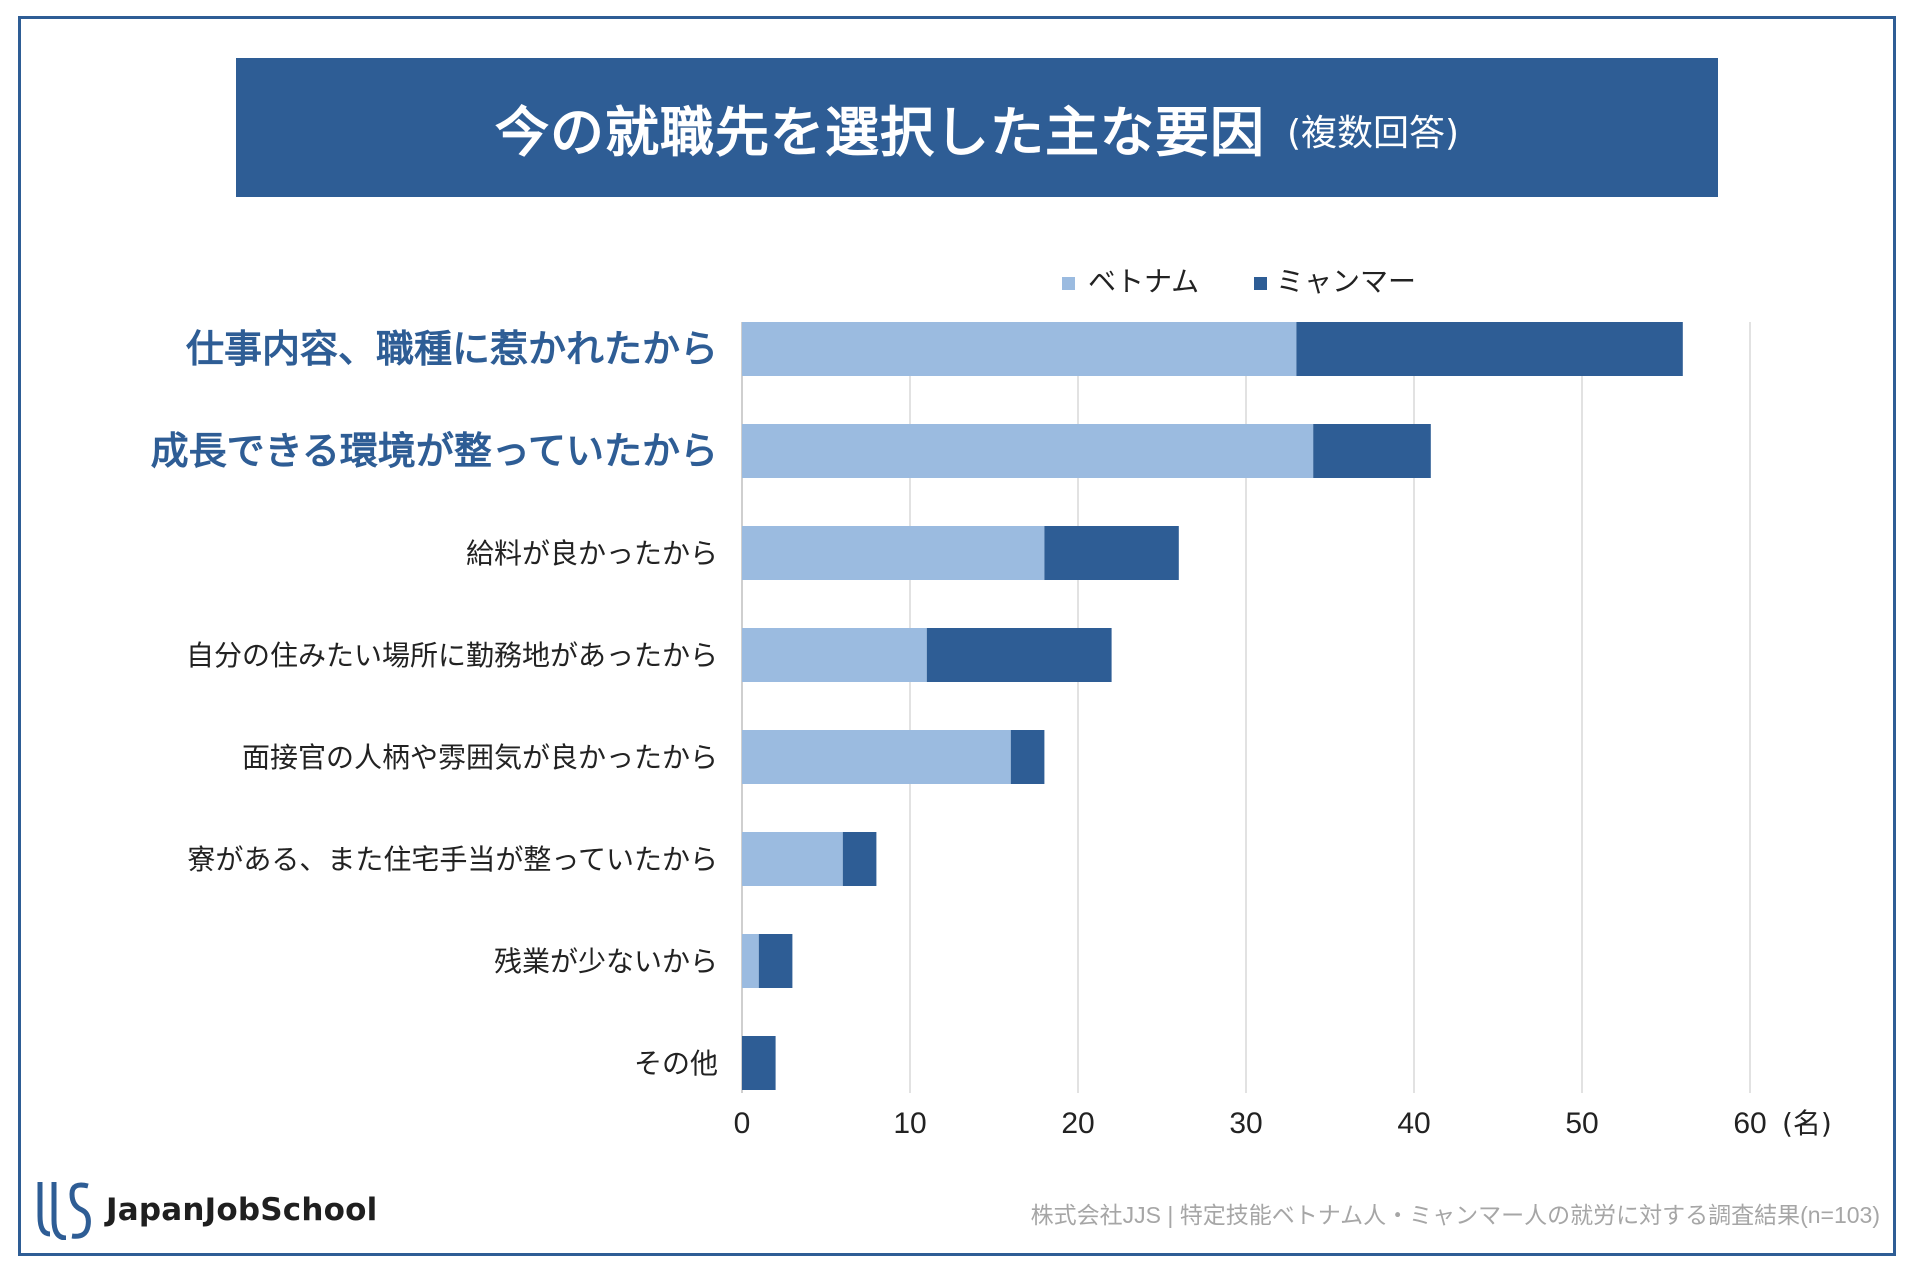 This screenshot has height=1280, width=1920. What do you see at coordinates (242, 1210) in the screenshot?
I see `brand-name: JapanJobSchool` at bounding box center [242, 1210].